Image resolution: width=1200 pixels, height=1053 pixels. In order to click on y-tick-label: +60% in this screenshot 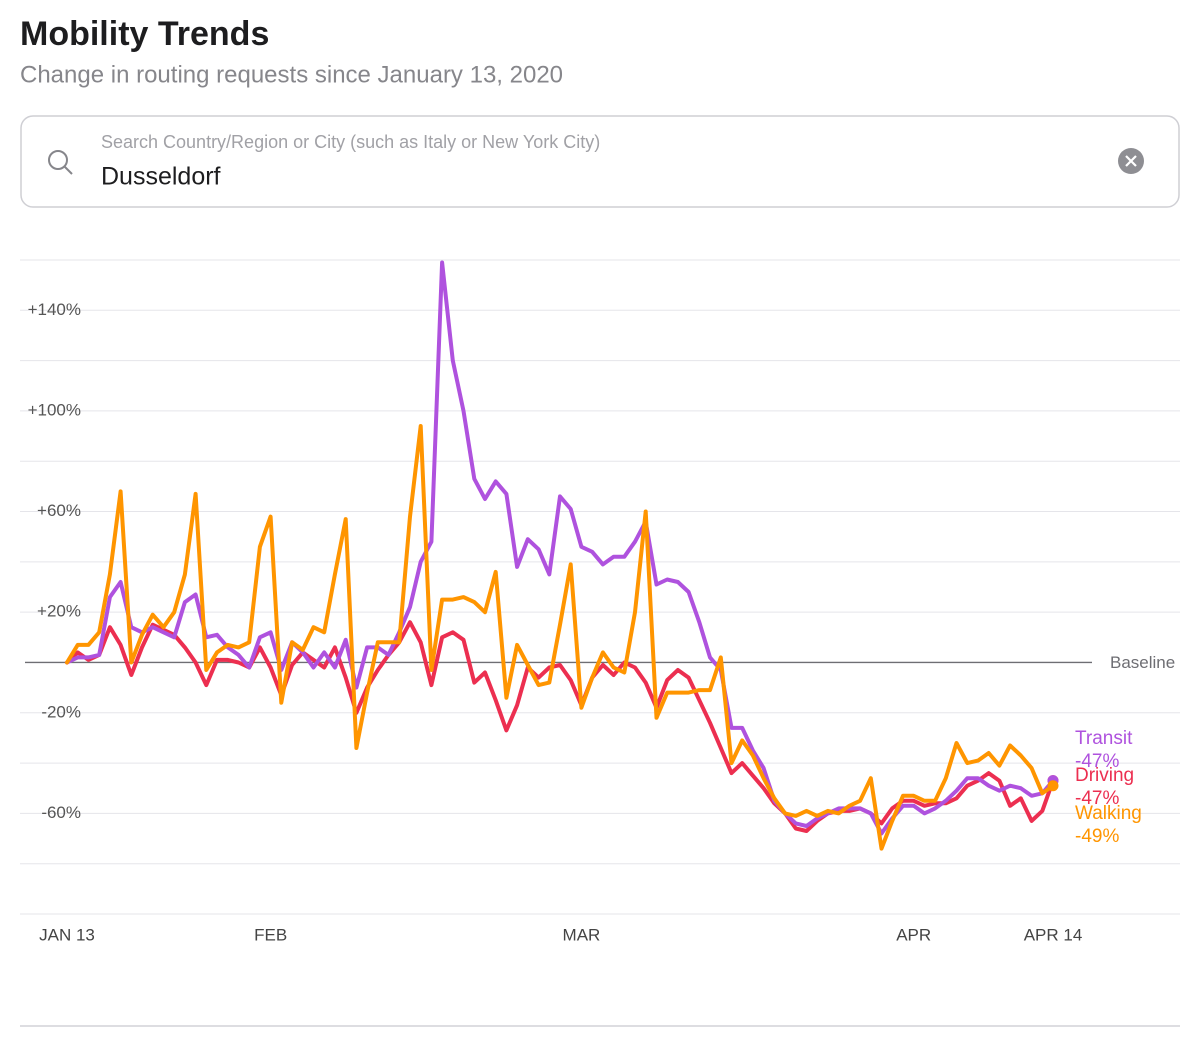, I will do `click(59, 510)`.